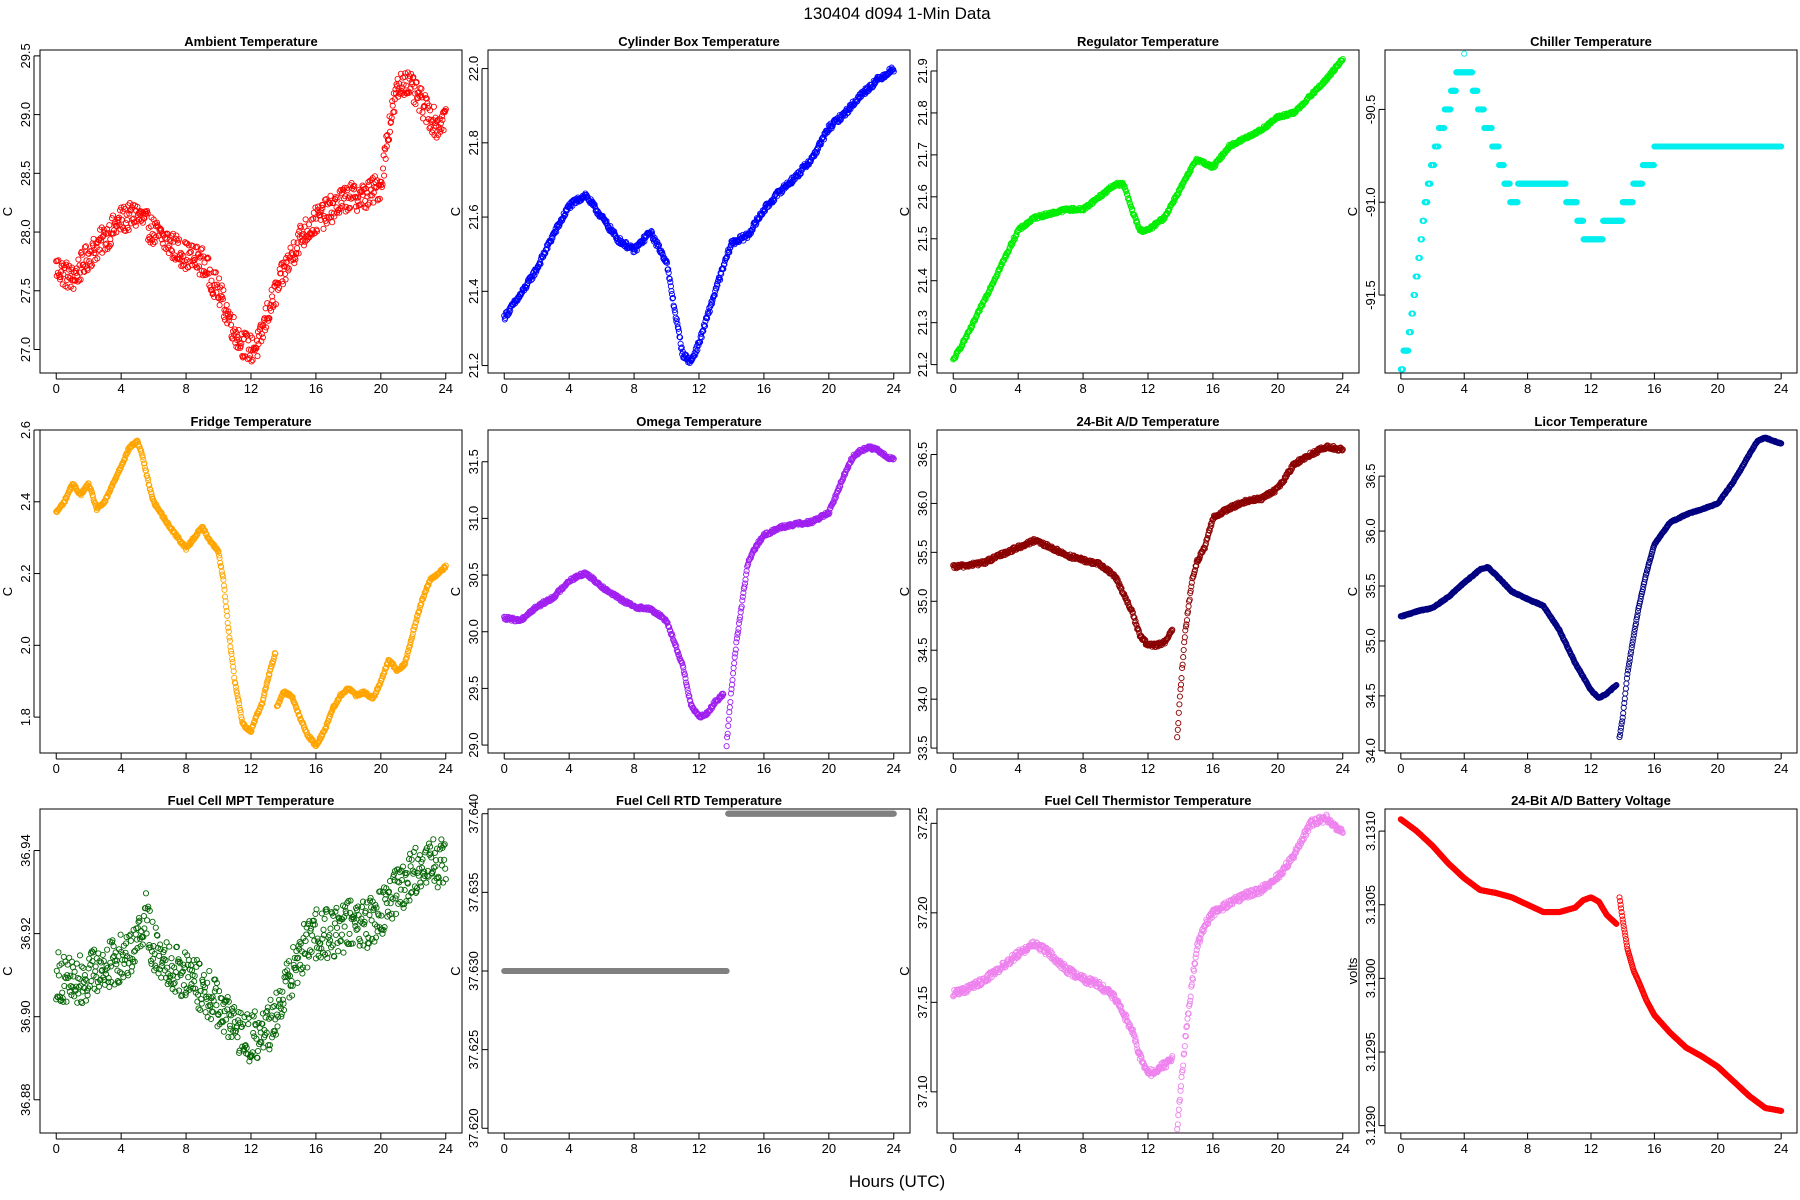 This screenshot has height=1200, width=1800. What do you see at coordinates (473, 744) in the screenshot?
I see `y-tick-label: 29.0` at bounding box center [473, 744].